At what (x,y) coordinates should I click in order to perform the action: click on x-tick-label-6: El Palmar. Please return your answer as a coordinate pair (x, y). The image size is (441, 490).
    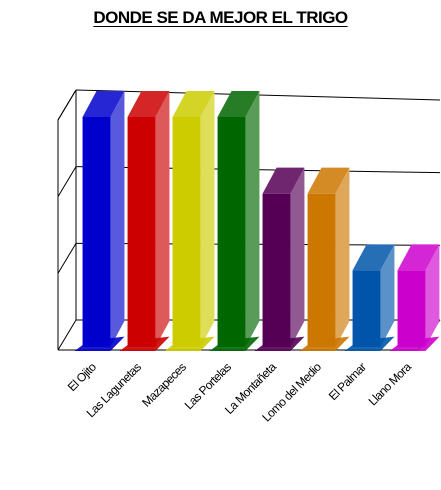
    Looking at the image, I should click on (347, 381).